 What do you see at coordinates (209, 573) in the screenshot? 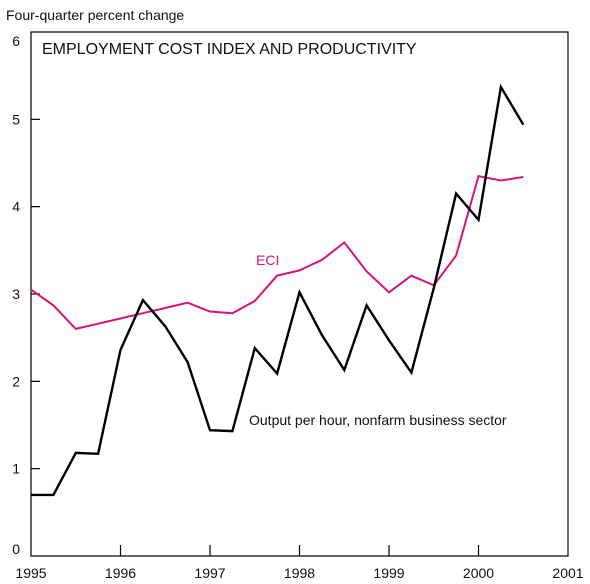
I see `x-tick-label: 1997` at bounding box center [209, 573].